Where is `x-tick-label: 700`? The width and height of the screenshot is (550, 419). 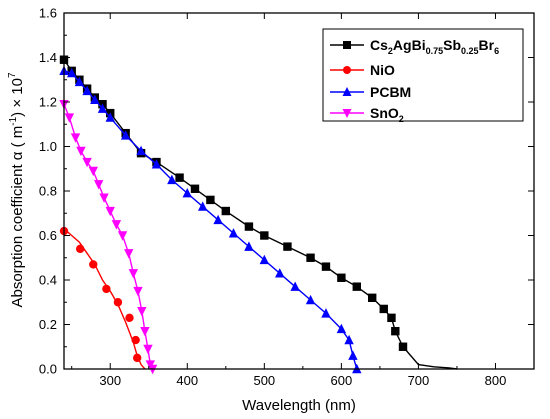
x-tick-label: 700 is located at coordinates (419, 380).